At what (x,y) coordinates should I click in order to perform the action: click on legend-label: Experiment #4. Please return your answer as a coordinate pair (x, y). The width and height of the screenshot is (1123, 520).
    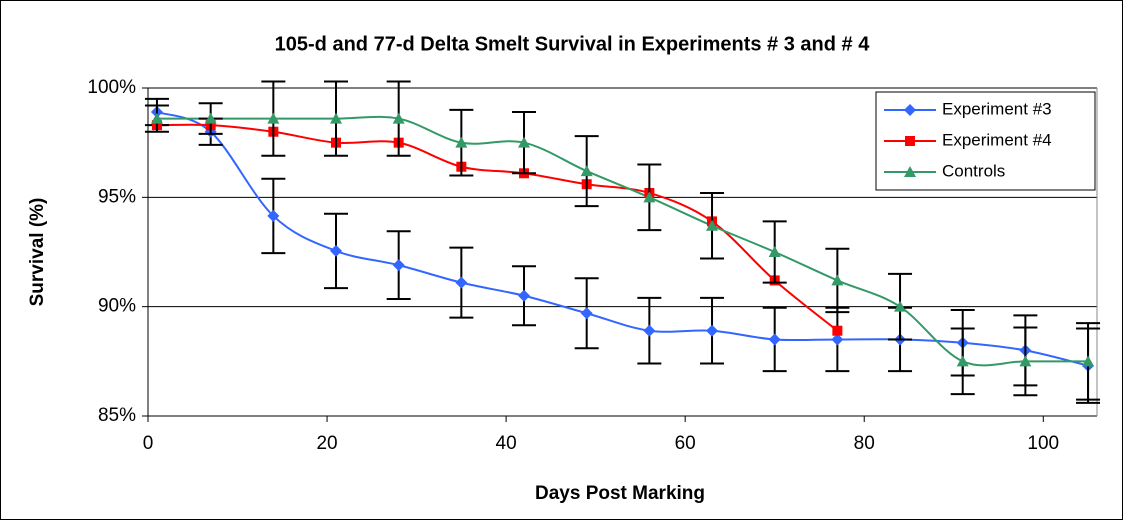
    Looking at the image, I should click on (997, 139).